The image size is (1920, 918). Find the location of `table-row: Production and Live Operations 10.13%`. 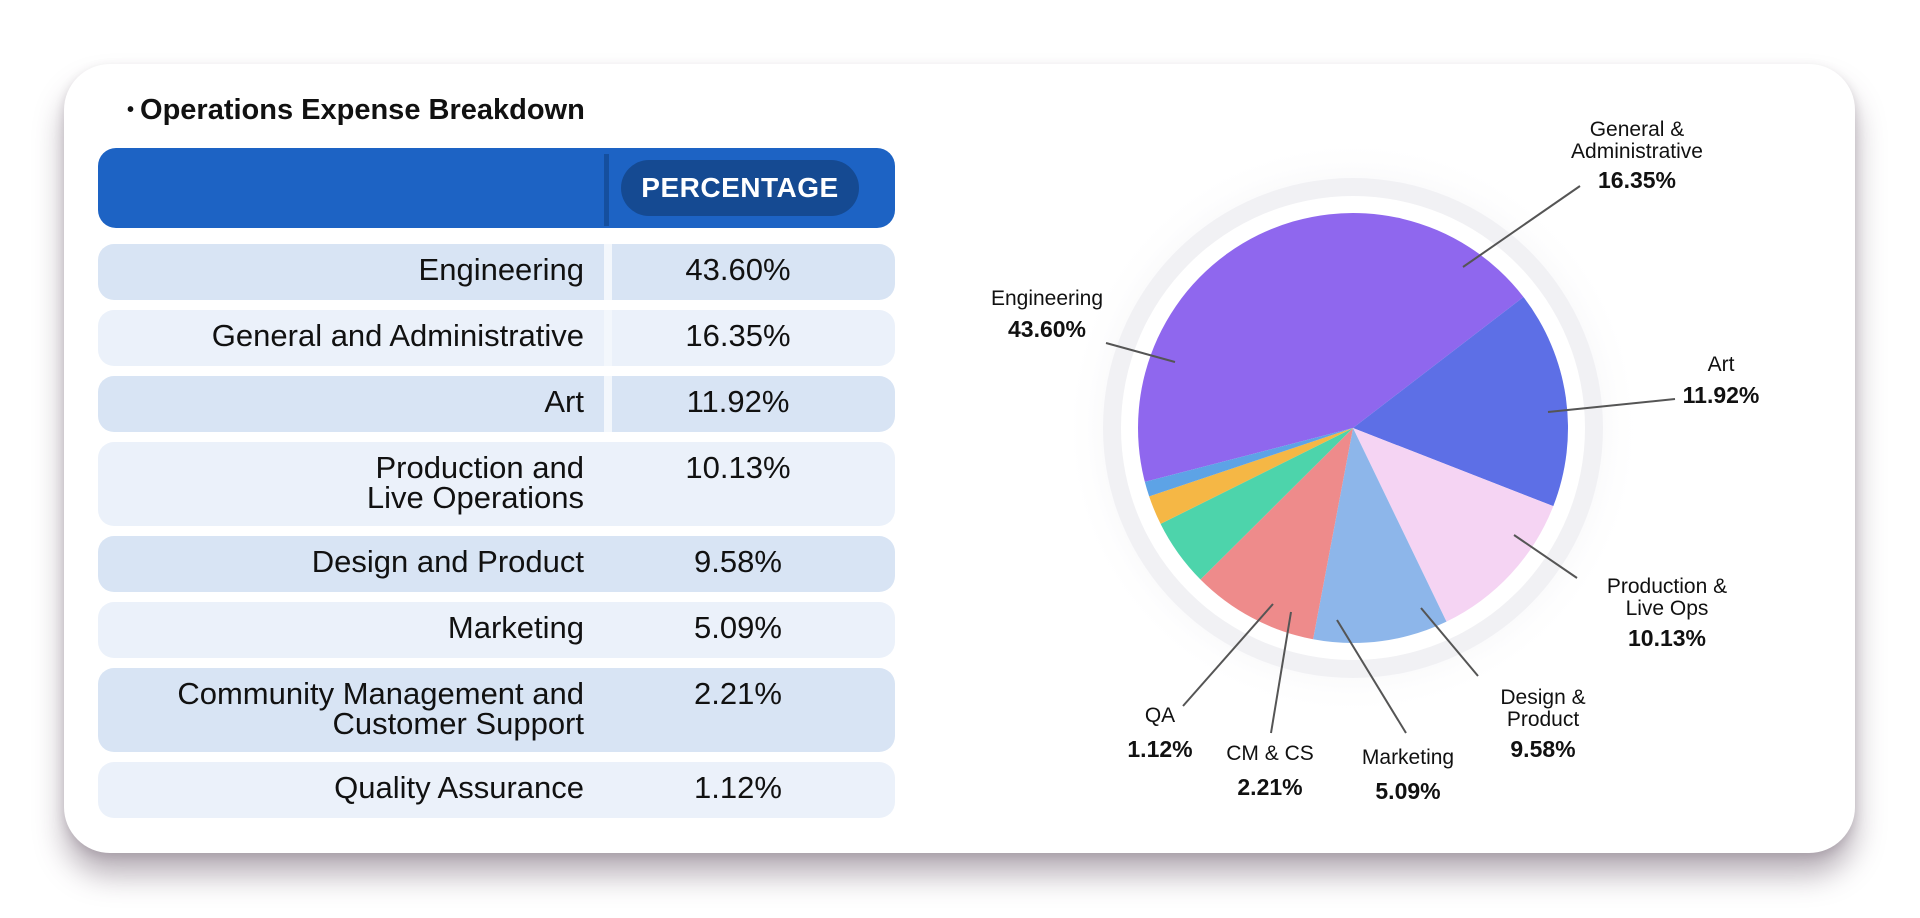

table-row: Production and Live Operations 10.13% is located at coordinates (496, 484).